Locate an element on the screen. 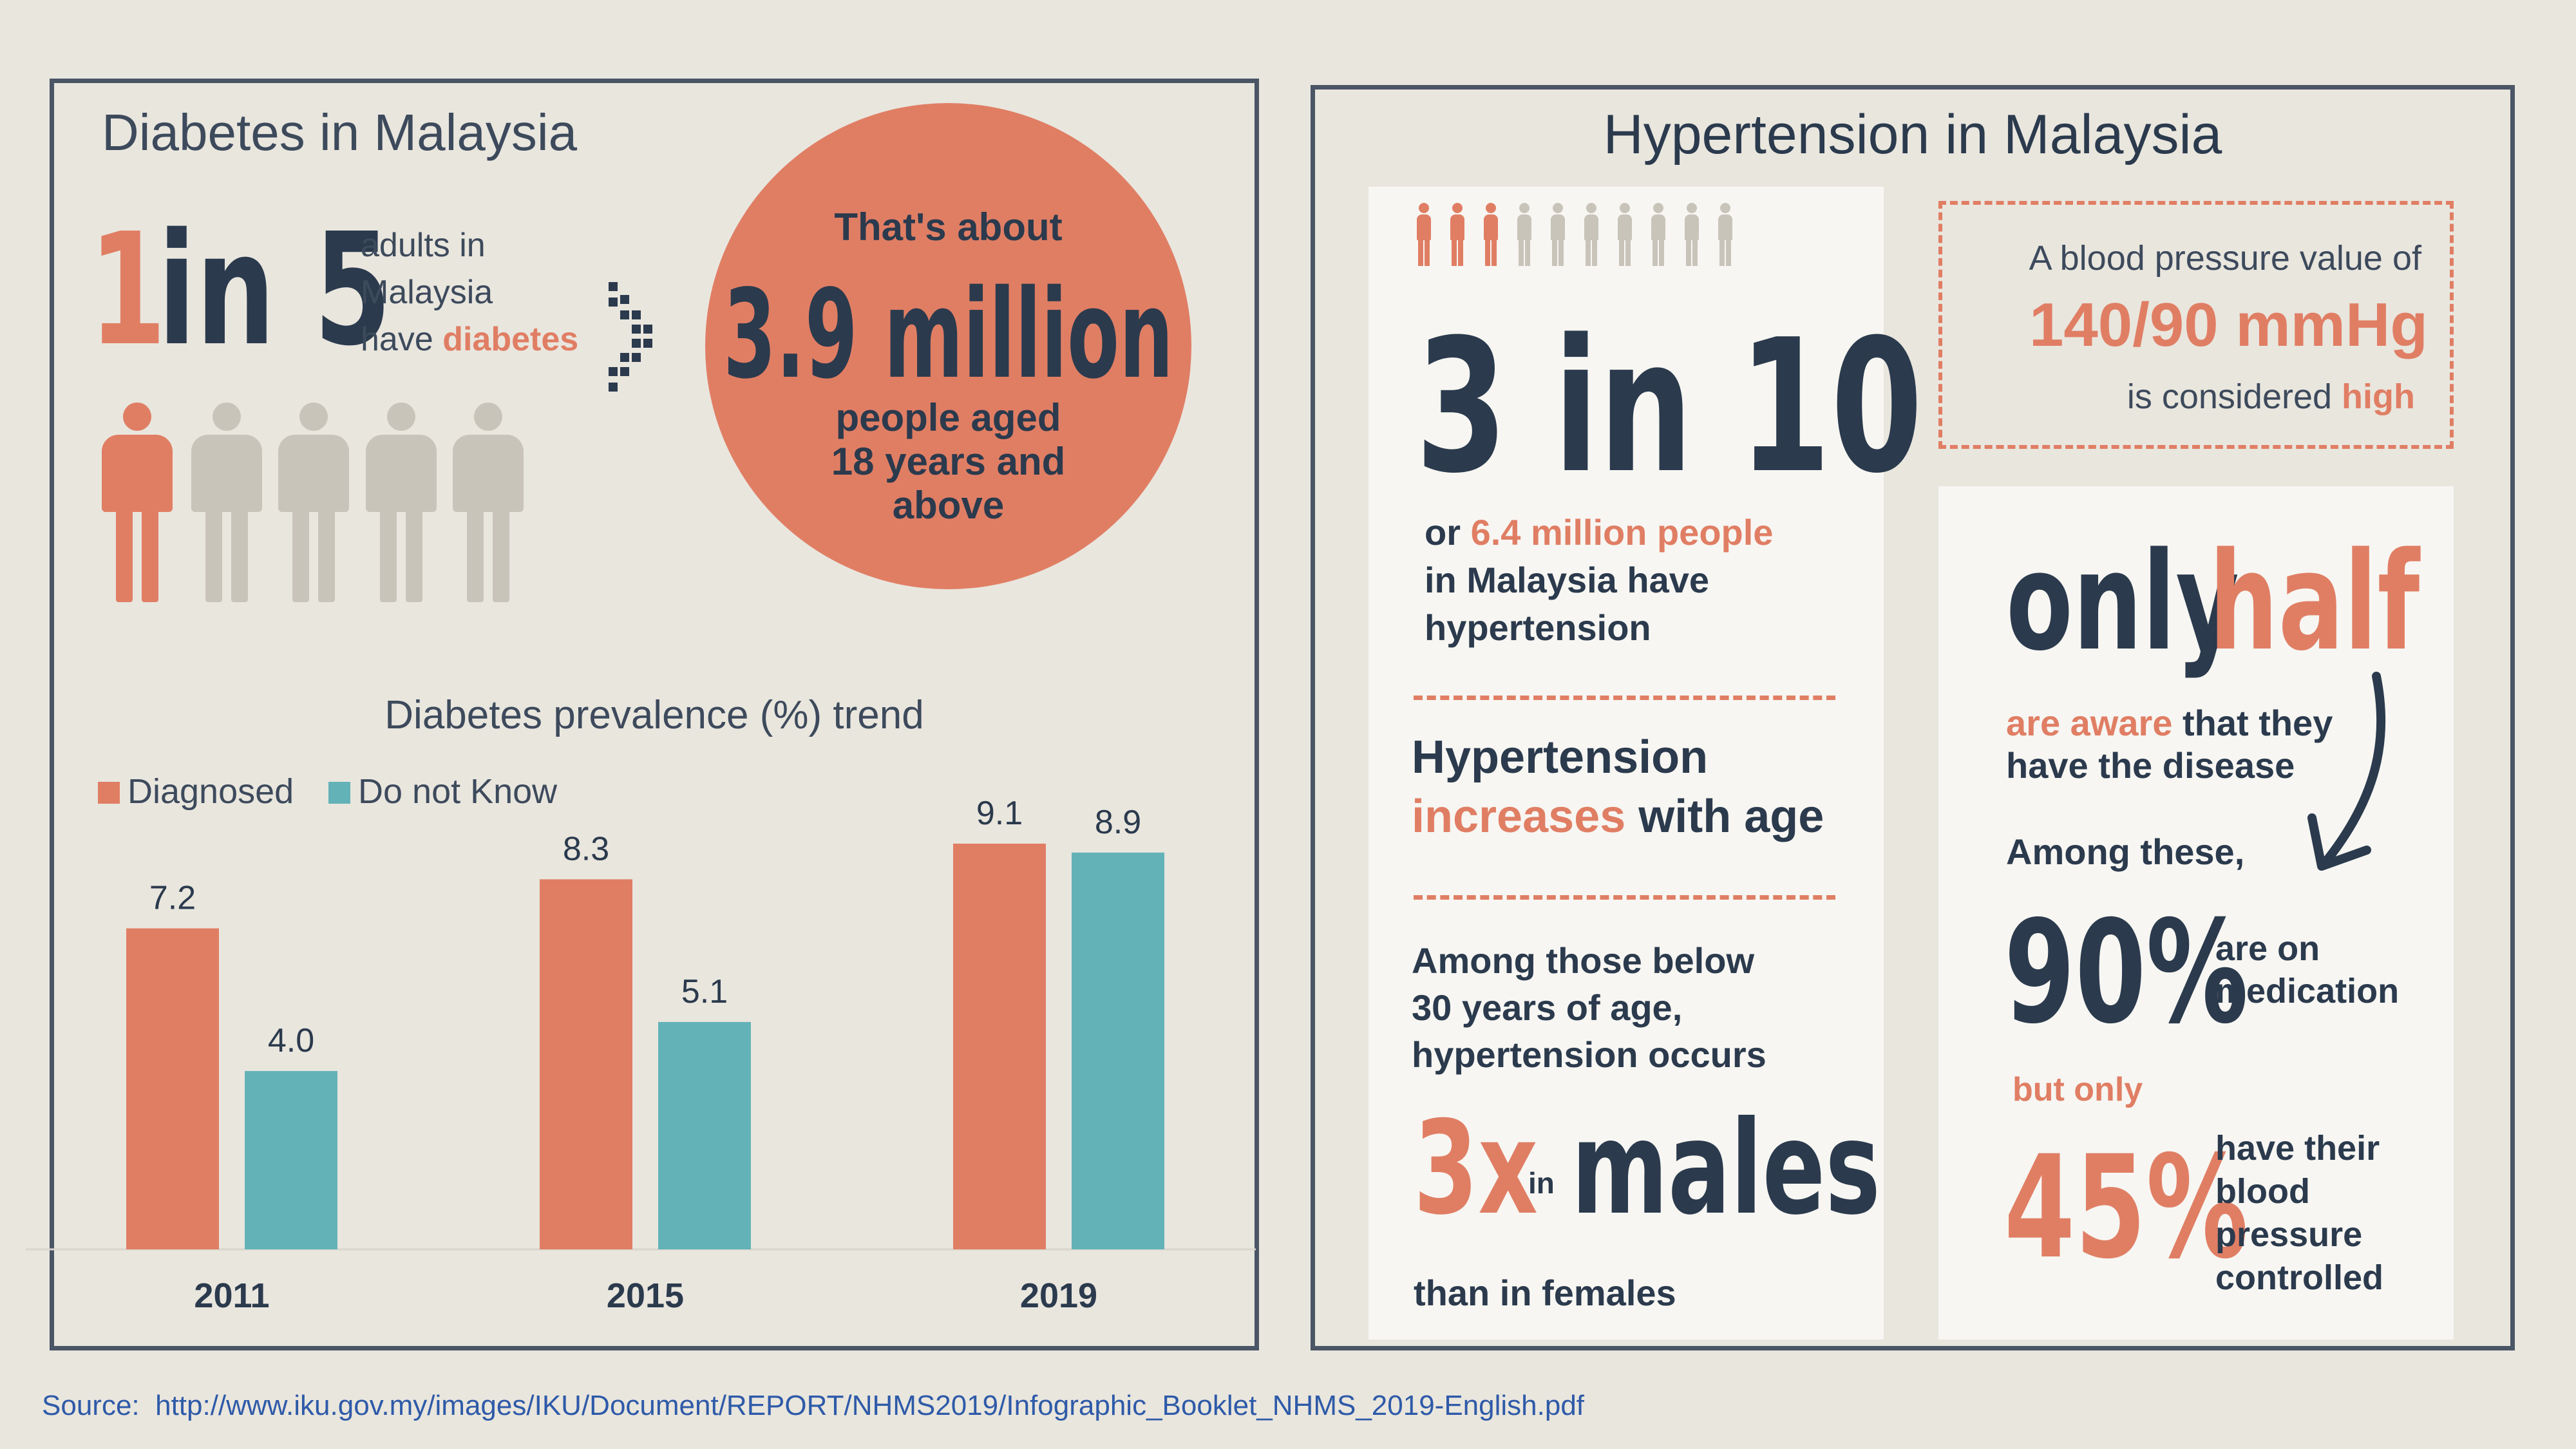 This screenshot has width=2576, height=1449. ratio-rest: in 5 is located at coordinates (275, 290).